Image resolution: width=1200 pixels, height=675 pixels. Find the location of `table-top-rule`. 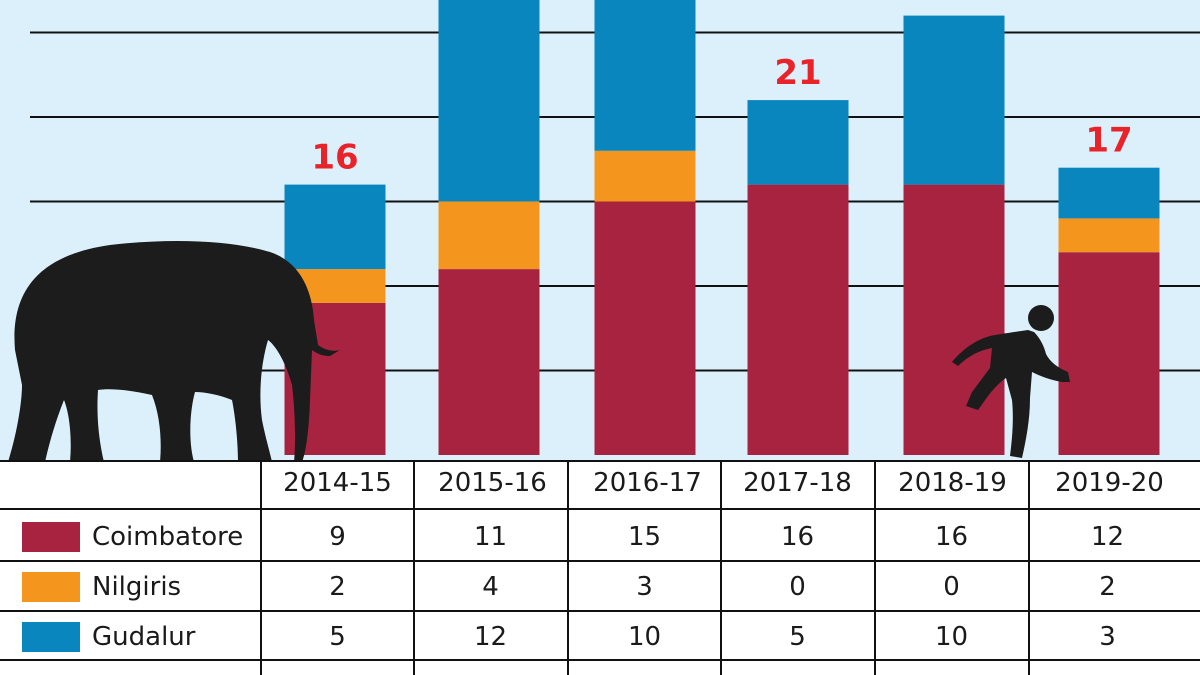

table-top-rule is located at coordinates (600, 461).